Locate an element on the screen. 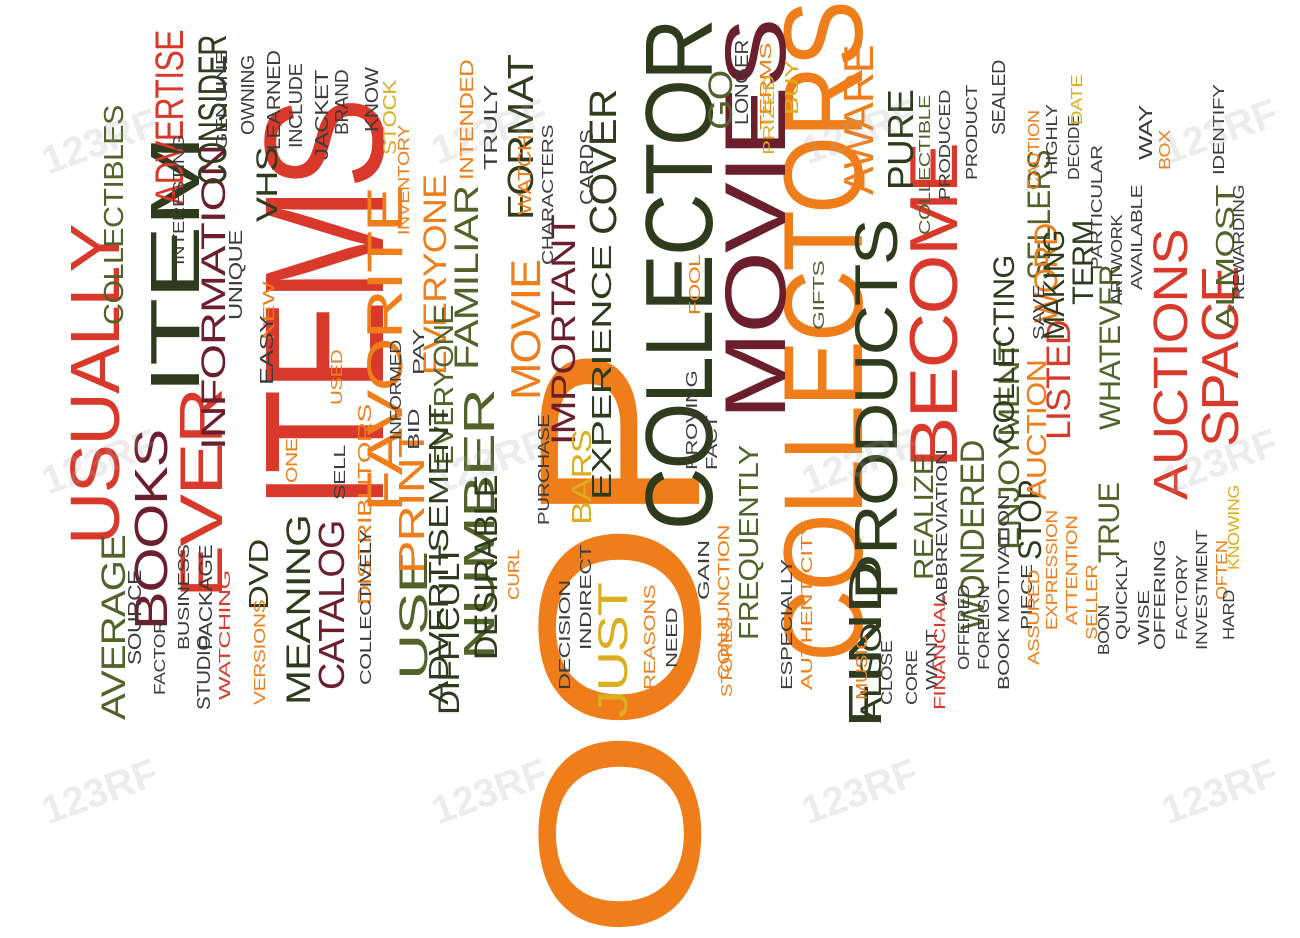 The image size is (1300, 938). word-meaning: MEANING is located at coordinates (299, 610).